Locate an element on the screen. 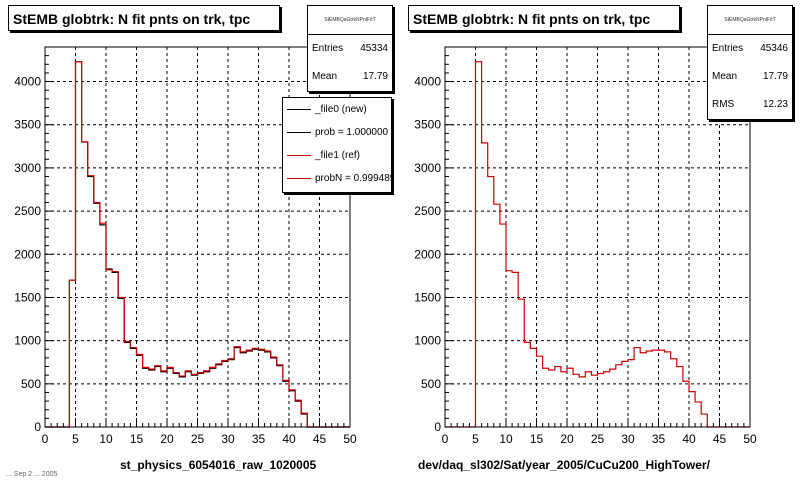 This screenshot has width=800, height=480. stats-entries-row: Entries 45334 is located at coordinates (350, 49).